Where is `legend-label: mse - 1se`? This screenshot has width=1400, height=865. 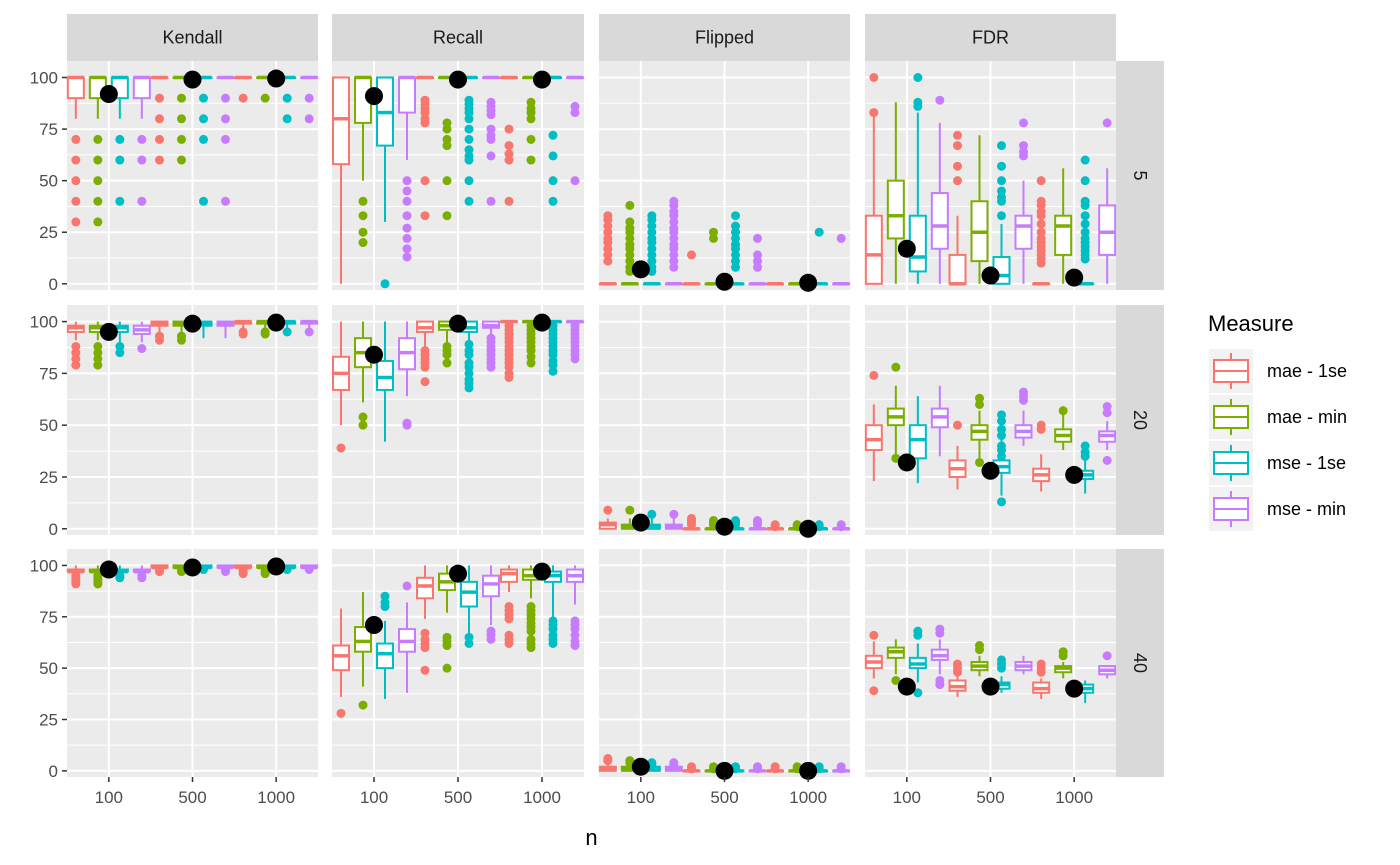
legend-label: mse - 1se is located at coordinates (1306, 463).